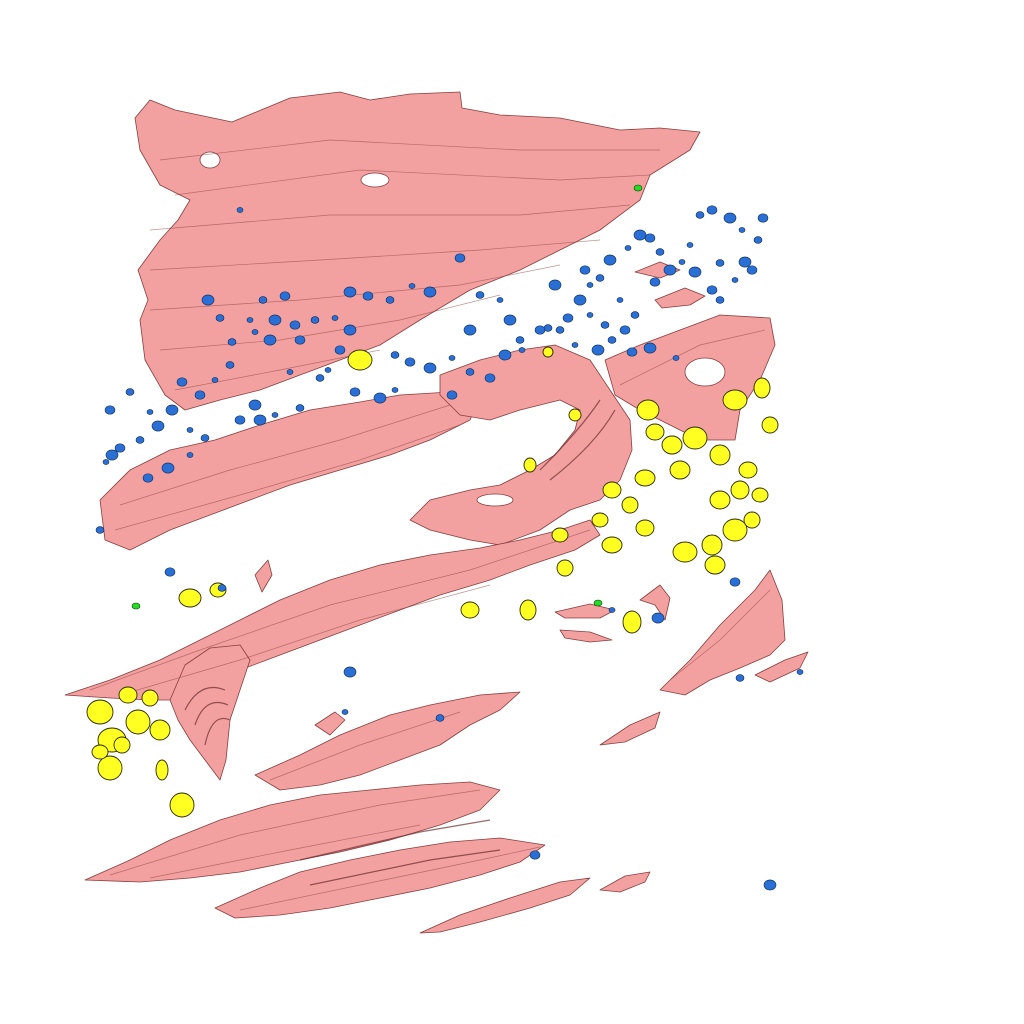 The height and width of the screenshot is (1024, 1024). I want to click on fiber-streak-right, so click(781, 667).